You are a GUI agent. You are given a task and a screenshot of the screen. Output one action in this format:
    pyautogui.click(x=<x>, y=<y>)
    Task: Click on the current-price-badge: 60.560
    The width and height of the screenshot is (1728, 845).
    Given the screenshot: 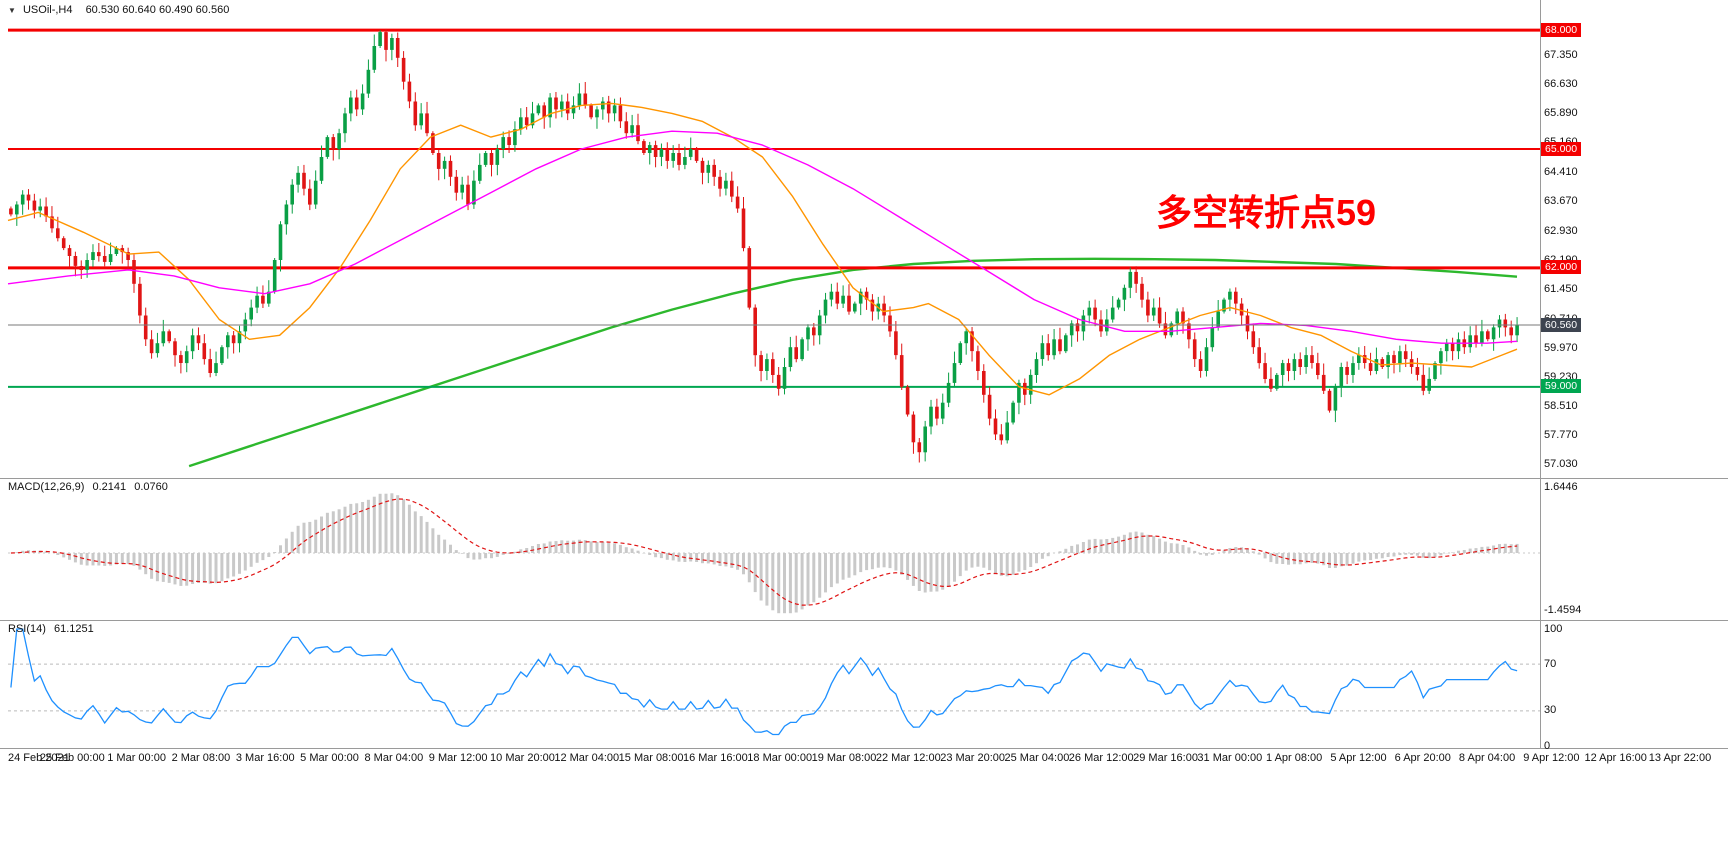 What is the action you would take?
    pyautogui.click(x=1561, y=324)
    